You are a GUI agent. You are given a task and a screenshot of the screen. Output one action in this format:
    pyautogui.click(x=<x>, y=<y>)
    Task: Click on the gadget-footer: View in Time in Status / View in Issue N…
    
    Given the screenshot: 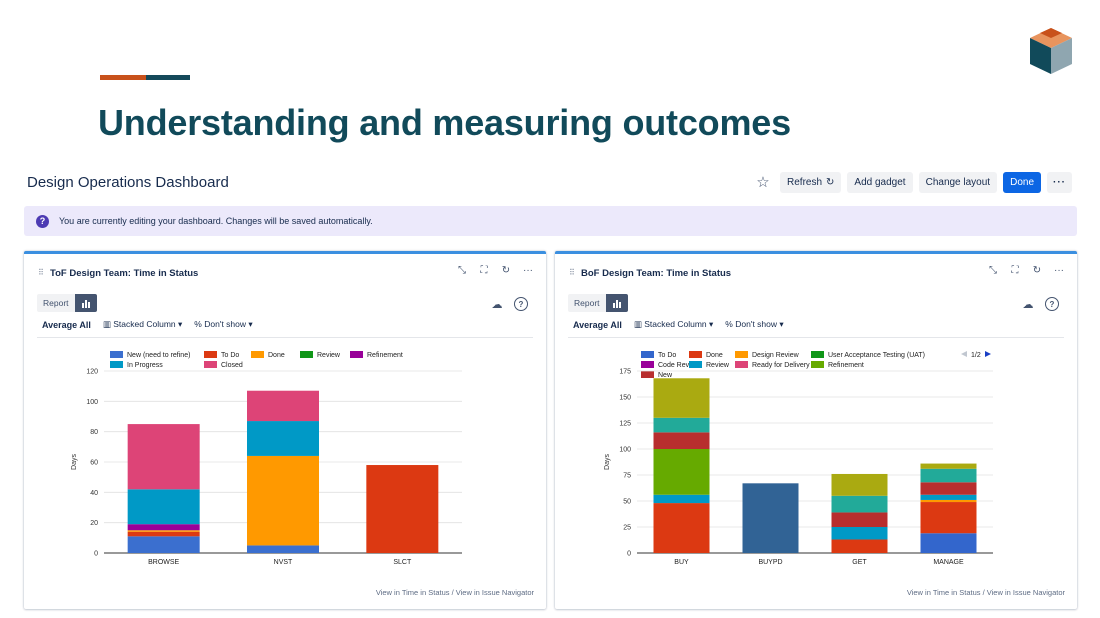 What is the action you would take?
    pyautogui.click(x=455, y=592)
    